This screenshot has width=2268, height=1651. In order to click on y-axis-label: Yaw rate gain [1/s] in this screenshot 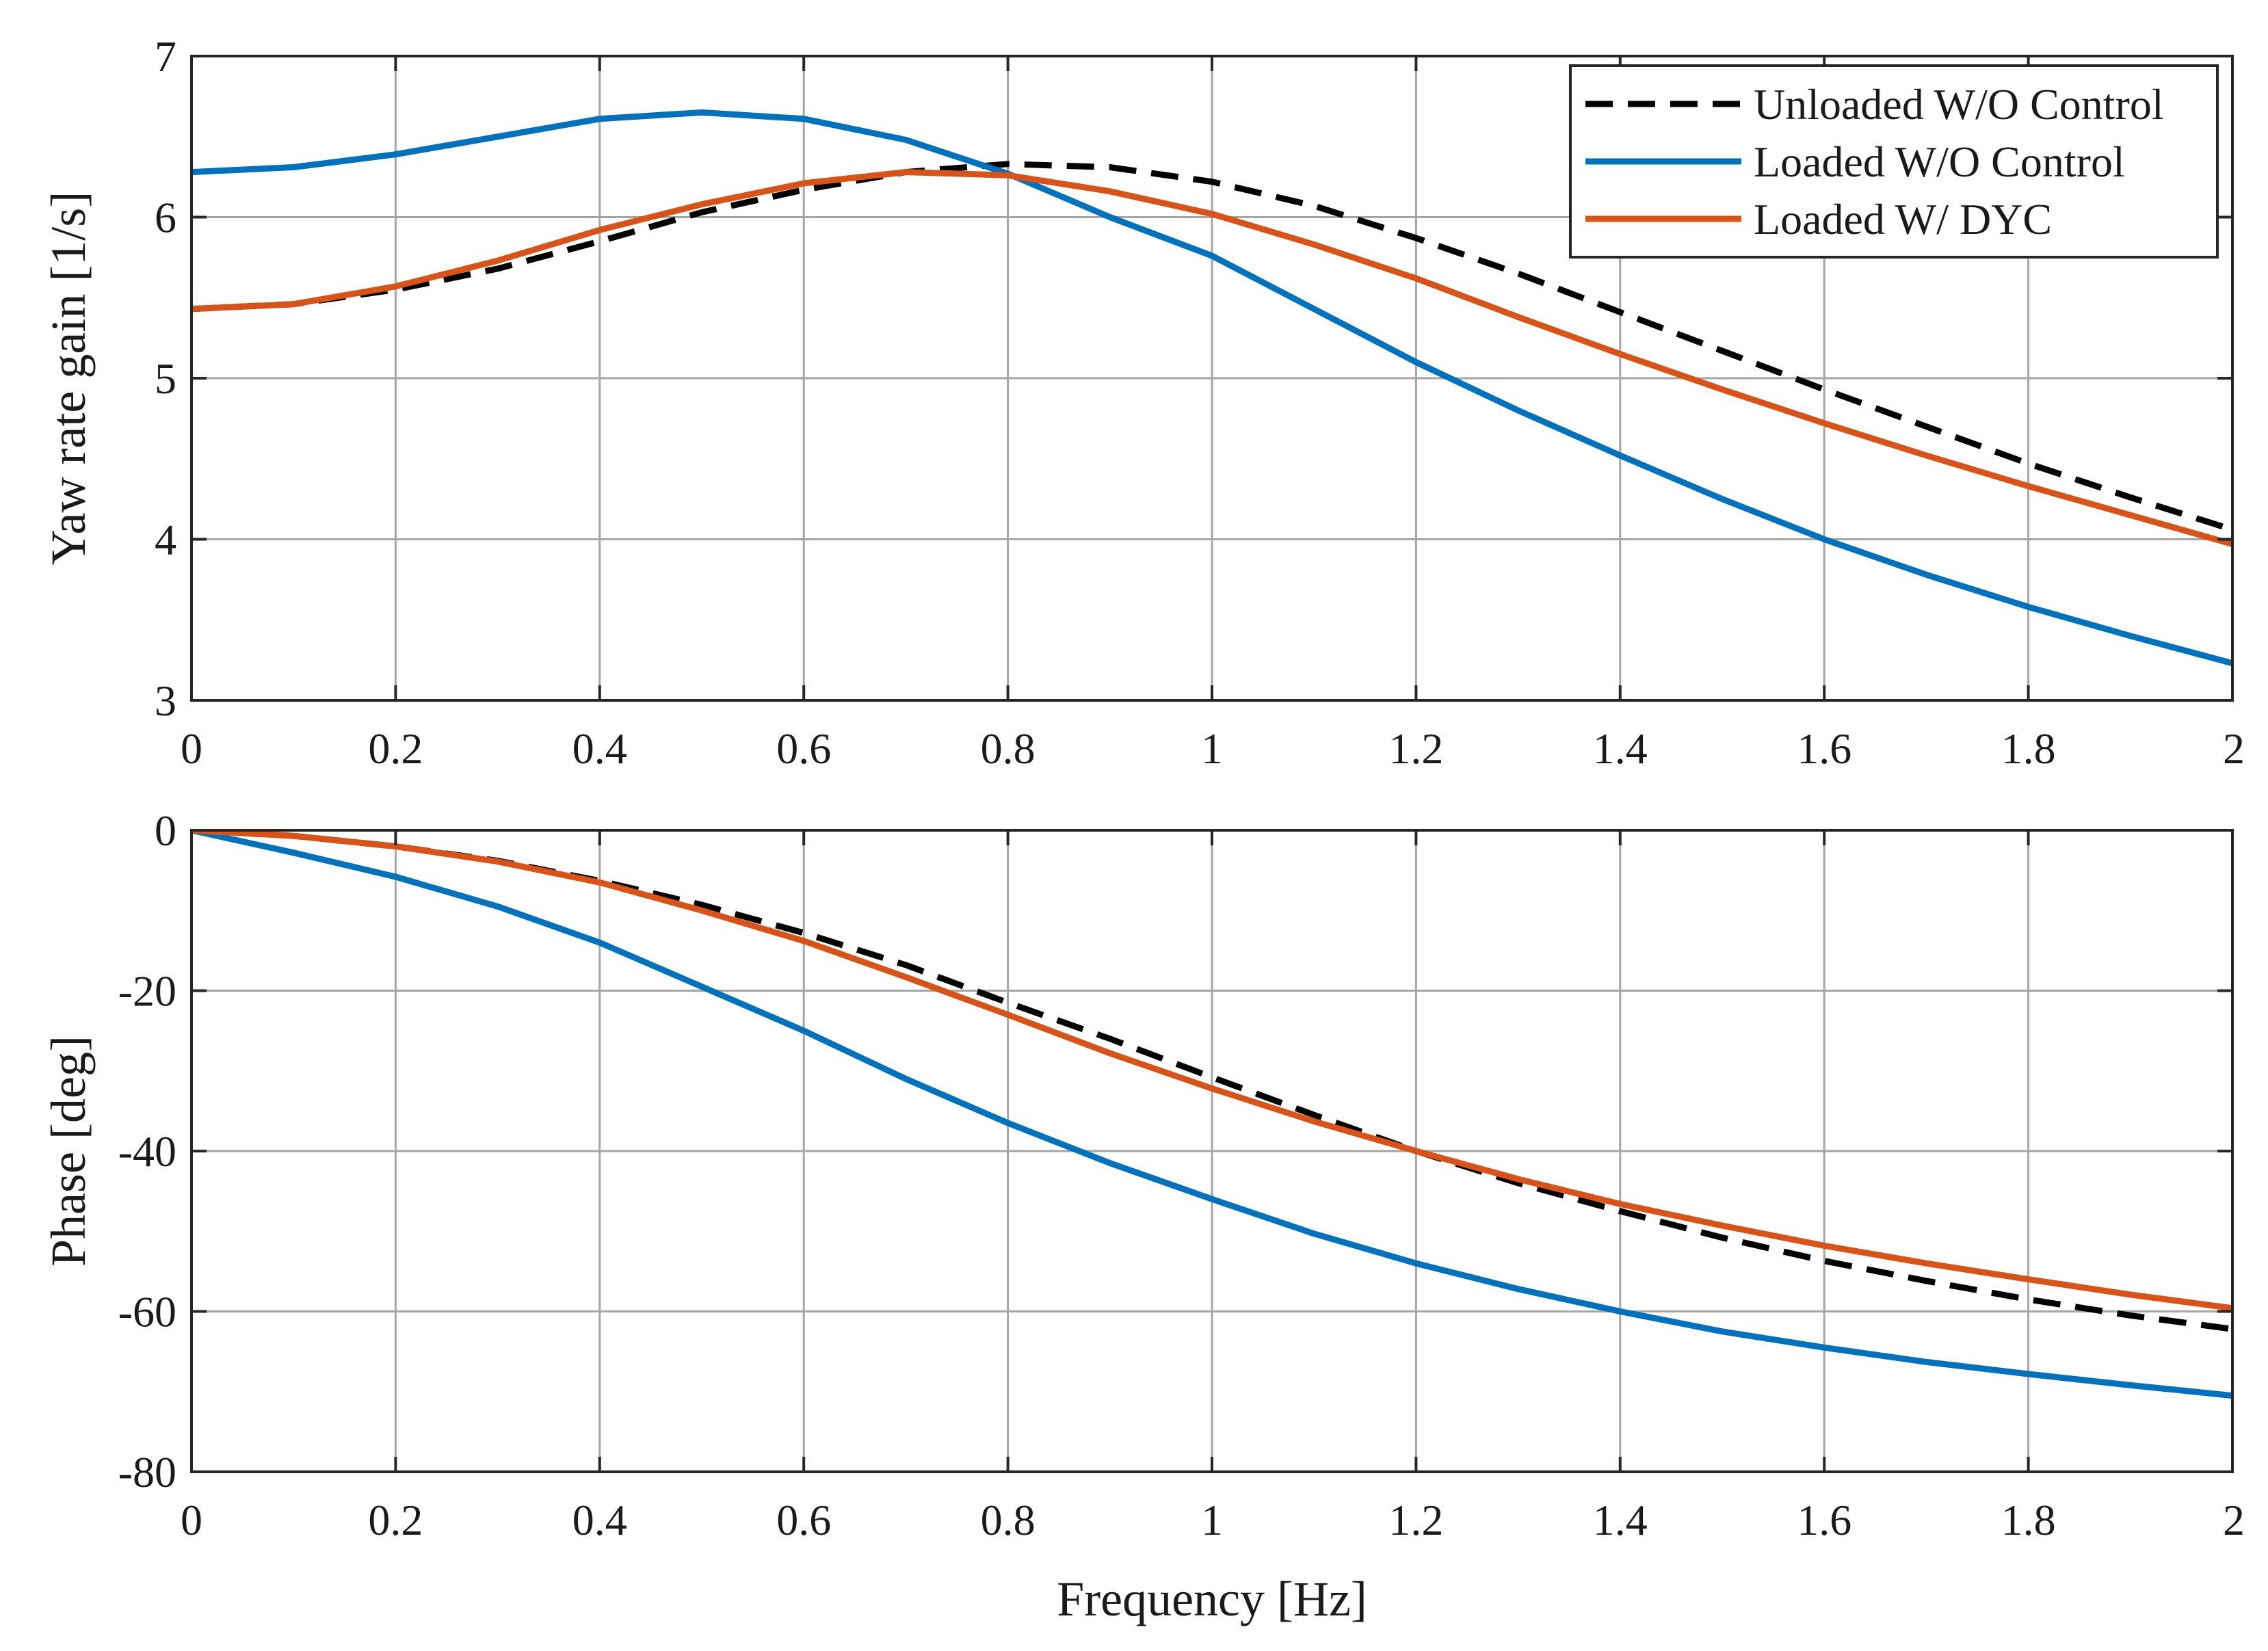, I will do `click(68, 378)`.